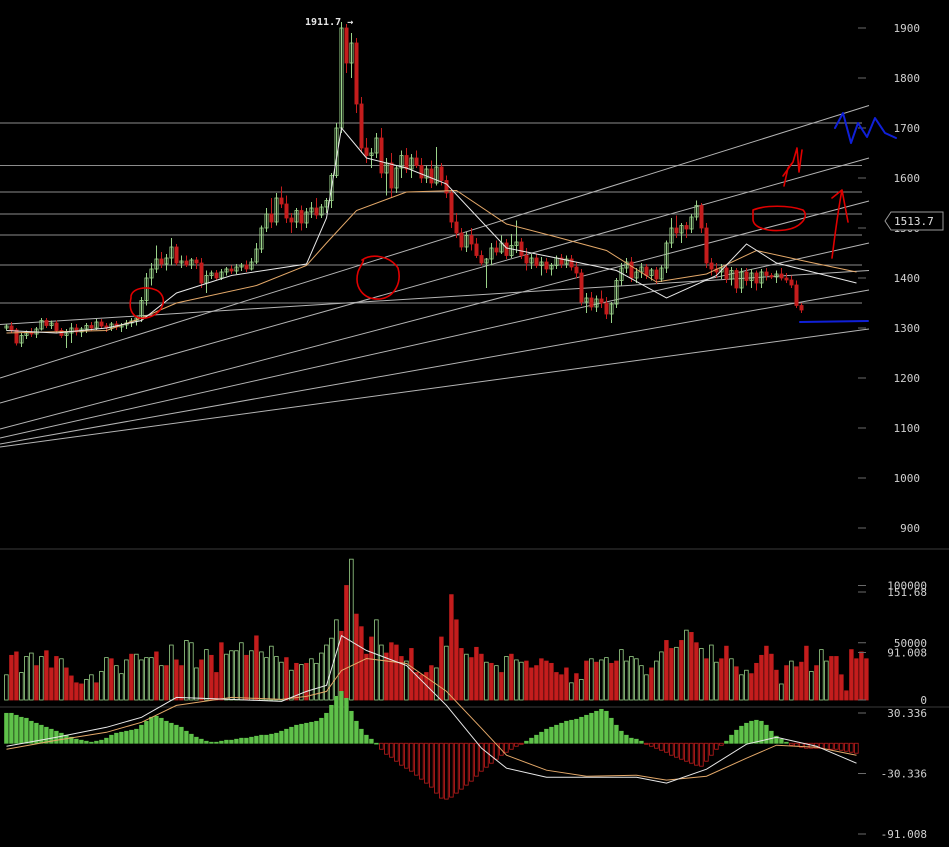 This screenshot has height=847, width=949. What do you see at coordinates (907, 653) in the screenshot?
I see `macd-axis-label: 91.008` at bounding box center [907, 653].